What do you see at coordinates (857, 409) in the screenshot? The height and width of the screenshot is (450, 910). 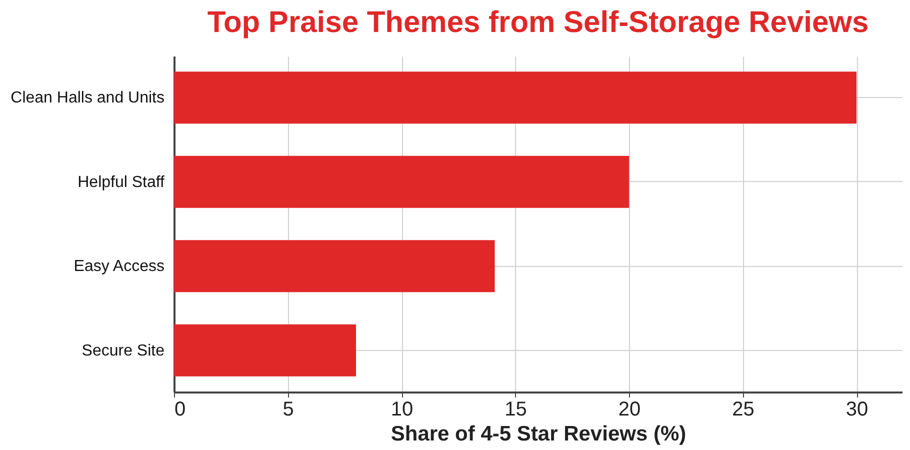 I see `x-tick-label: 30` at bounding box center [857, 409].